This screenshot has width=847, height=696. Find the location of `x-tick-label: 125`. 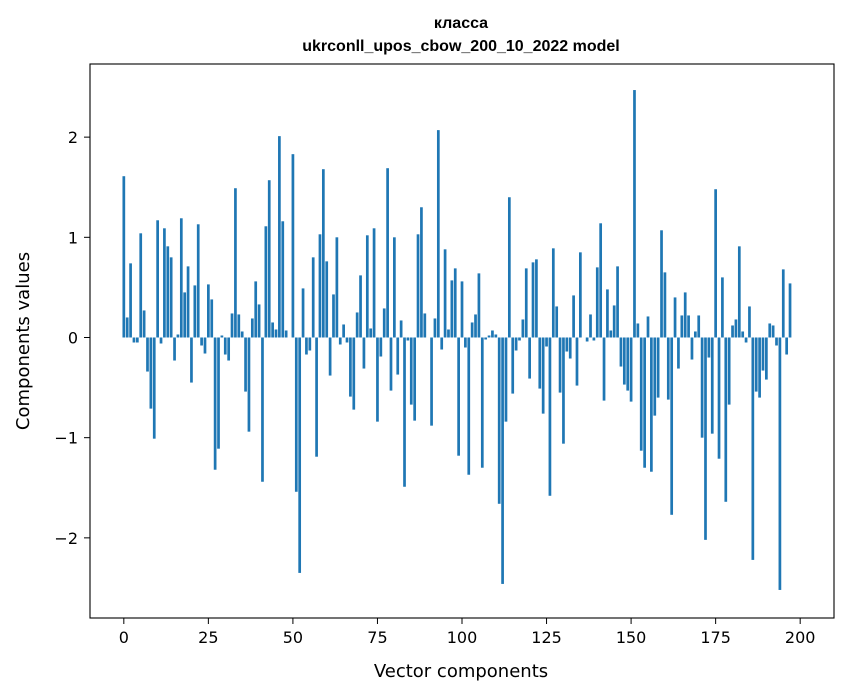

x-tick-label: 125 is located at coordinates (546, 637).